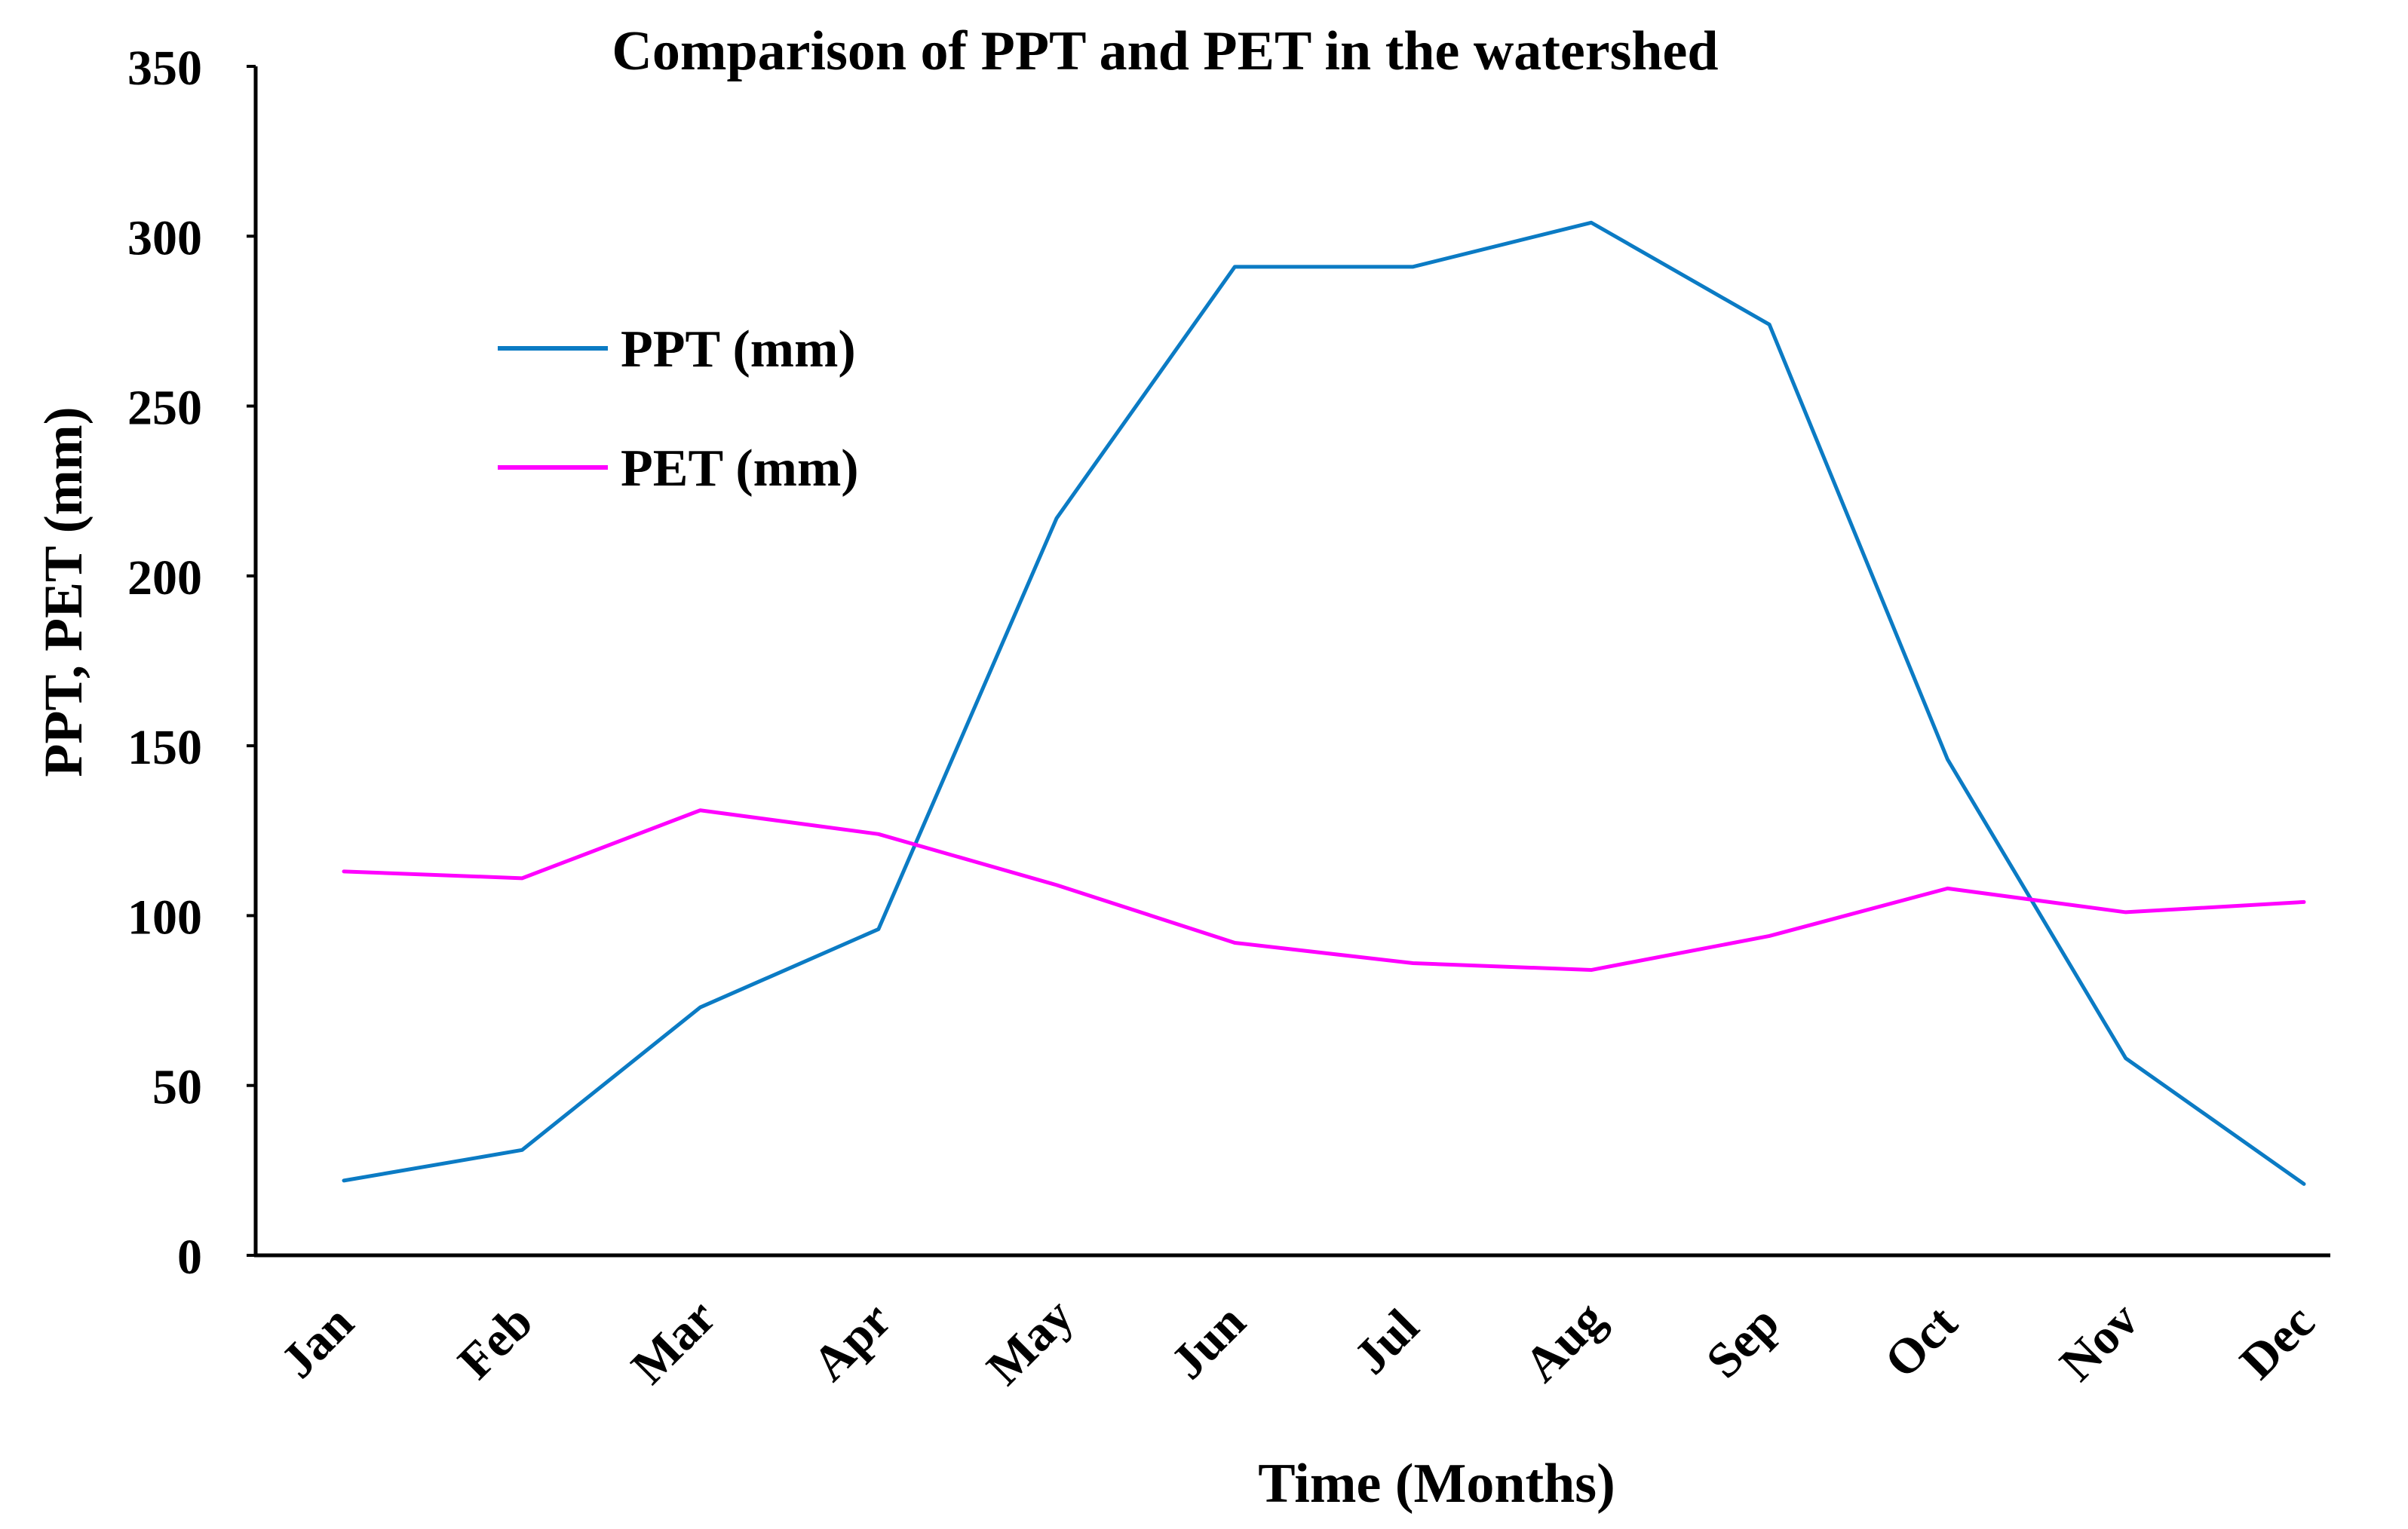  Describe the element at coordinates (1298, 1342) in the screenshot. I see `x-axis-ticks: Jan Feb Mar Apr May Jun Jul Aug Sep Oct Nov Dec` at that location.